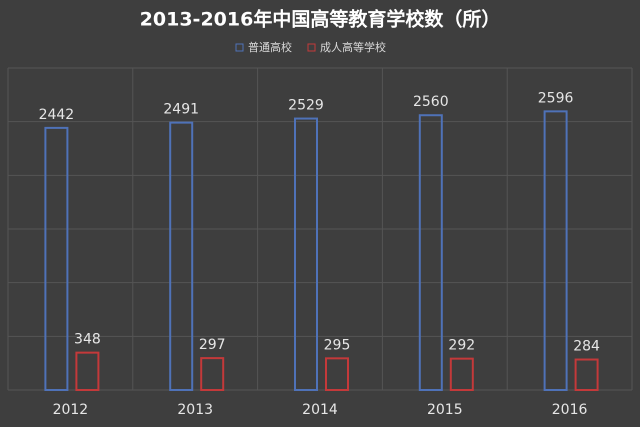  What do you see at coordinates (181, 110) in the screenshot?
I see `data-label: 2491` at bounding box center [181, 110].